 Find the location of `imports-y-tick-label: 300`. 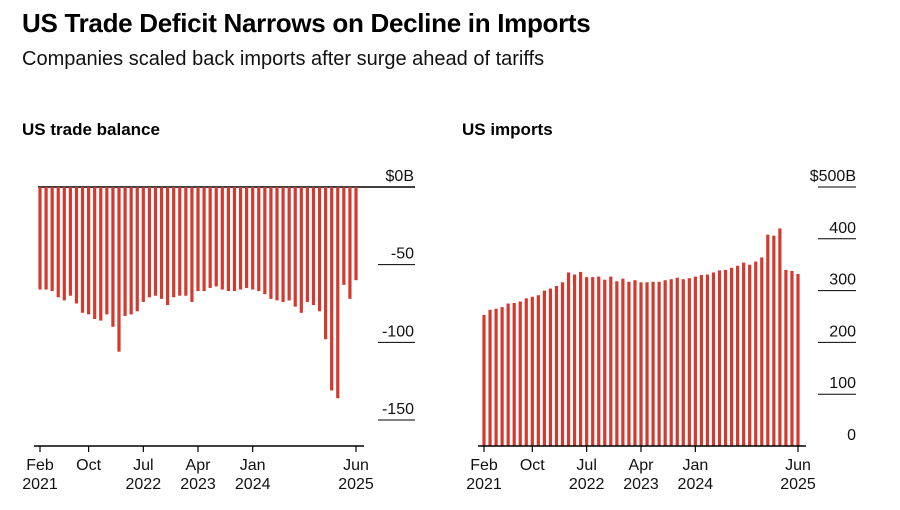

imports-y-tick-label: 300 is located at coordinates (842, 280).